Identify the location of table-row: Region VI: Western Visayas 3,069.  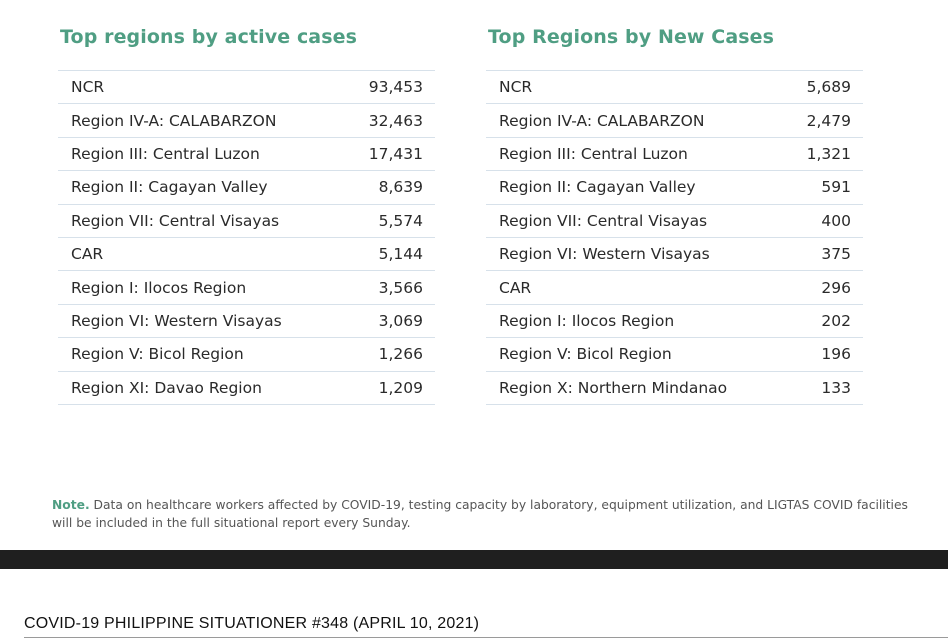
(246, 322).